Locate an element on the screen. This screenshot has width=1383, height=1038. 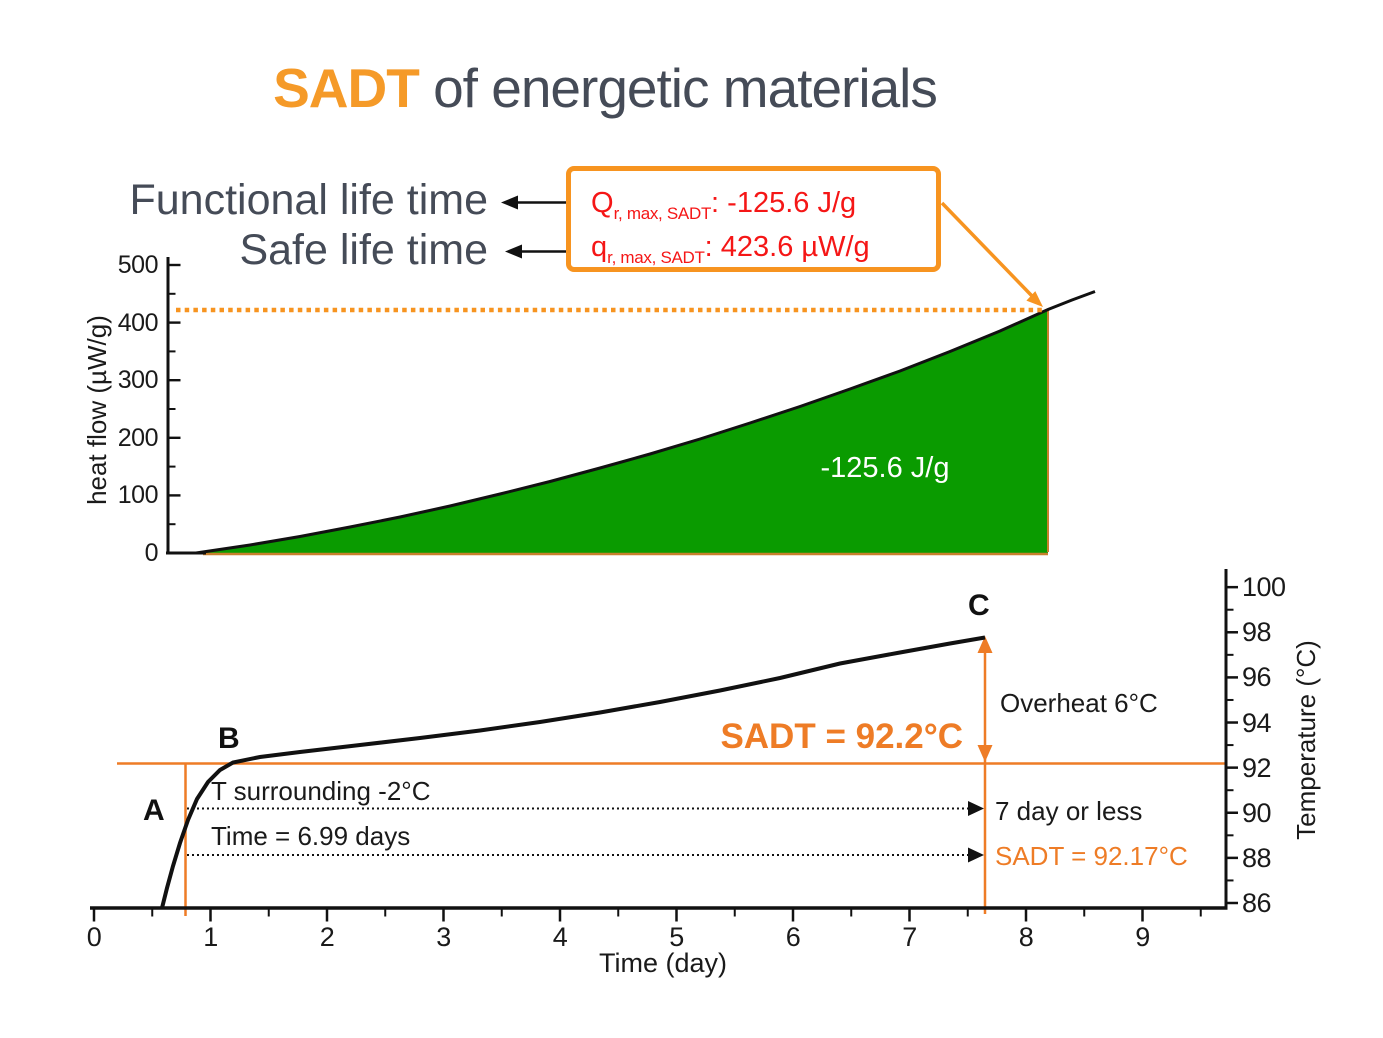
heat-flow-tick-label: 0 is located at coordinates (151, 553).